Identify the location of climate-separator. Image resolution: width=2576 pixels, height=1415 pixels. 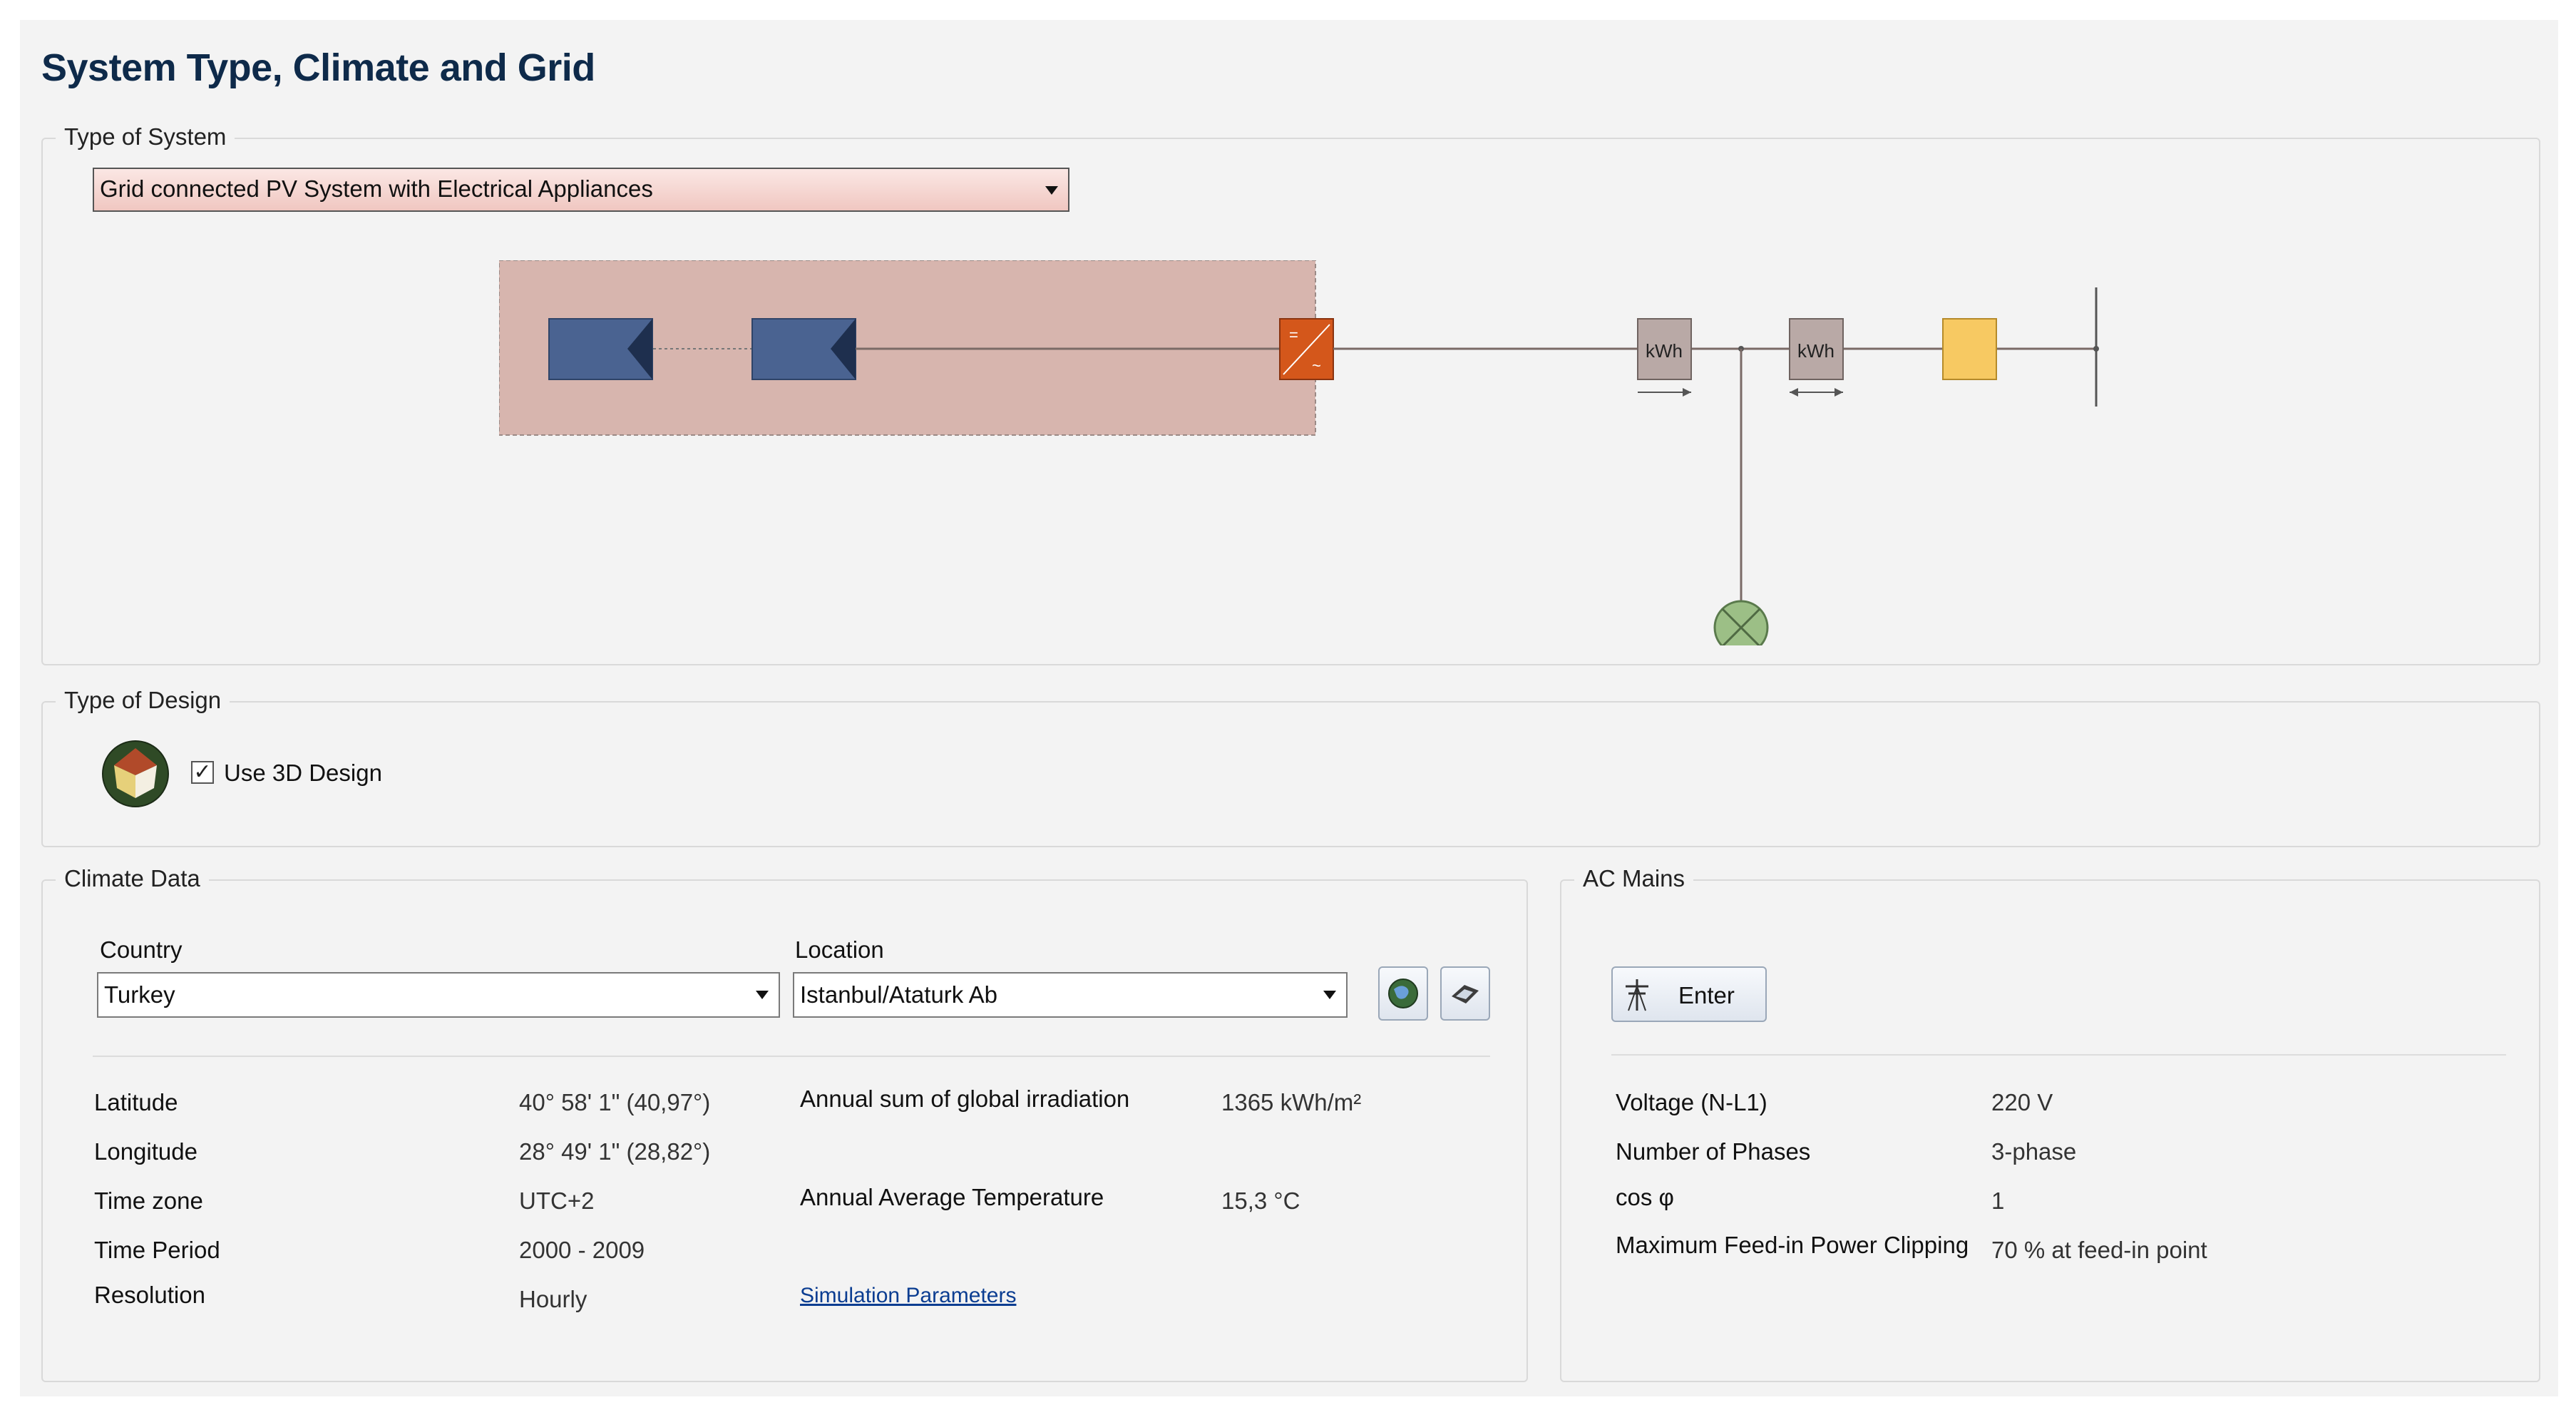
(791, 1057).